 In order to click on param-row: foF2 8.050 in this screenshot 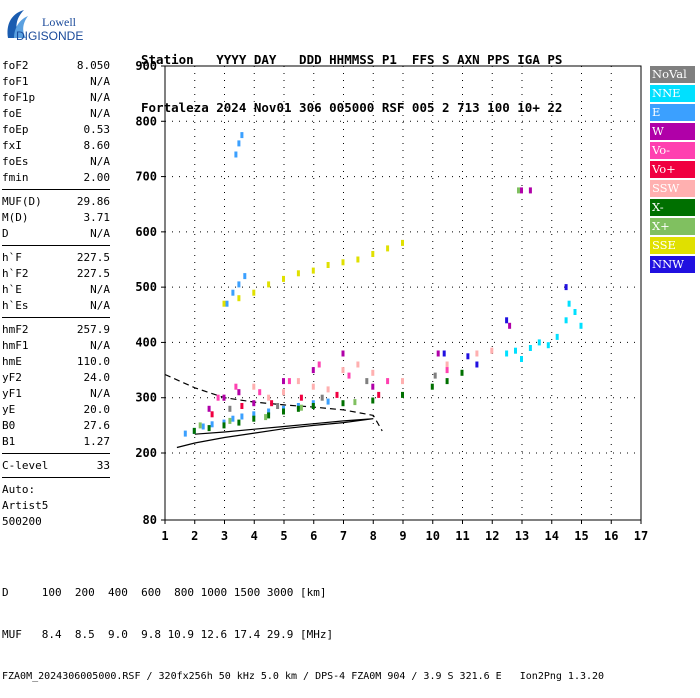, I will do `click(56, 66)`.